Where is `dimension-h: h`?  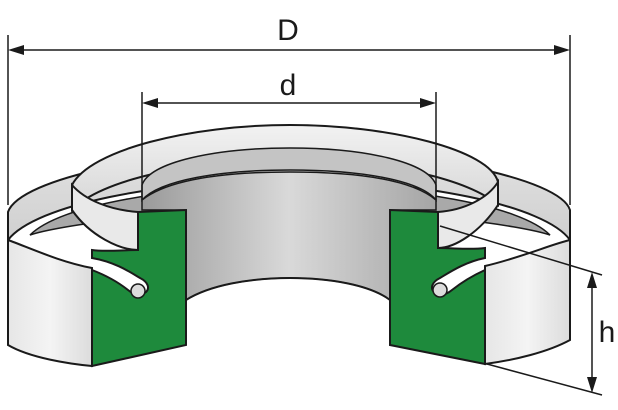 dimension-h: h is located at coordinates (527, 310).